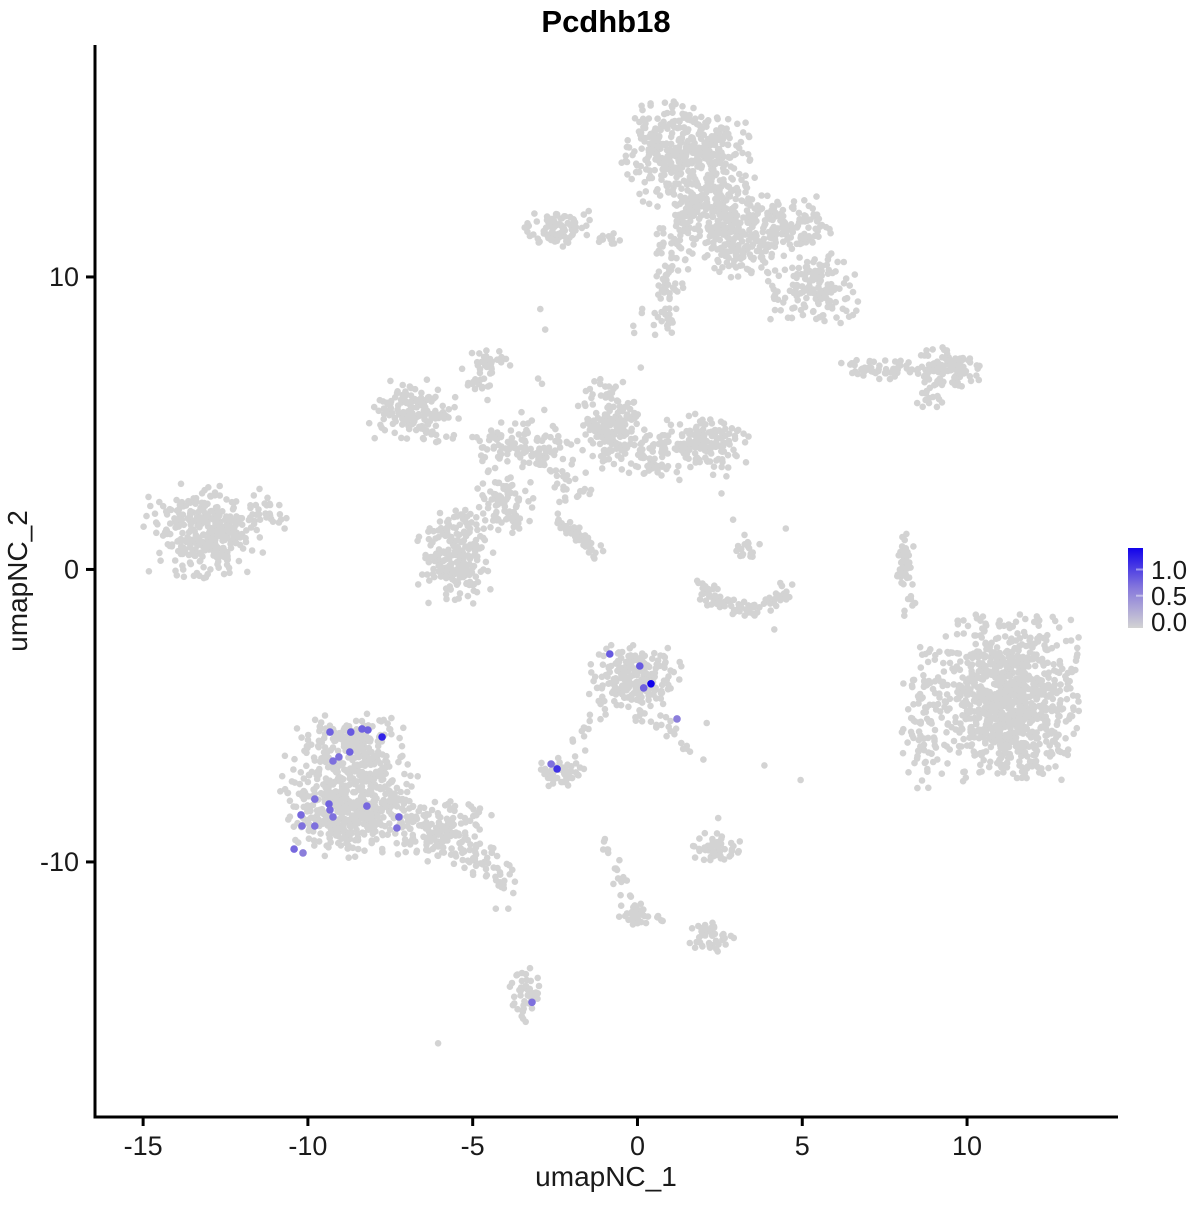  I want to click on legend-label-low: 0.0, so click(1169, 622).